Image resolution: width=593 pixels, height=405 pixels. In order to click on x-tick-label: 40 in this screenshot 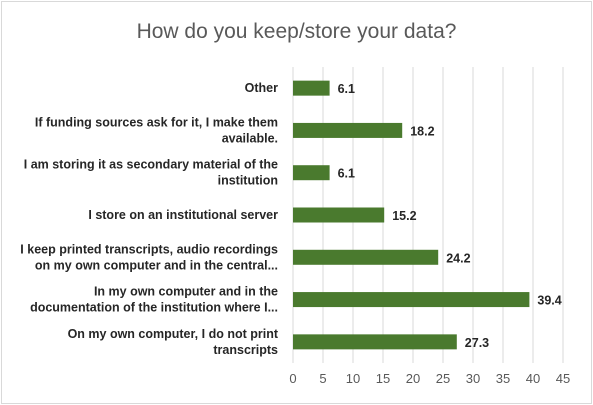, I will do `click(533, 378)`.